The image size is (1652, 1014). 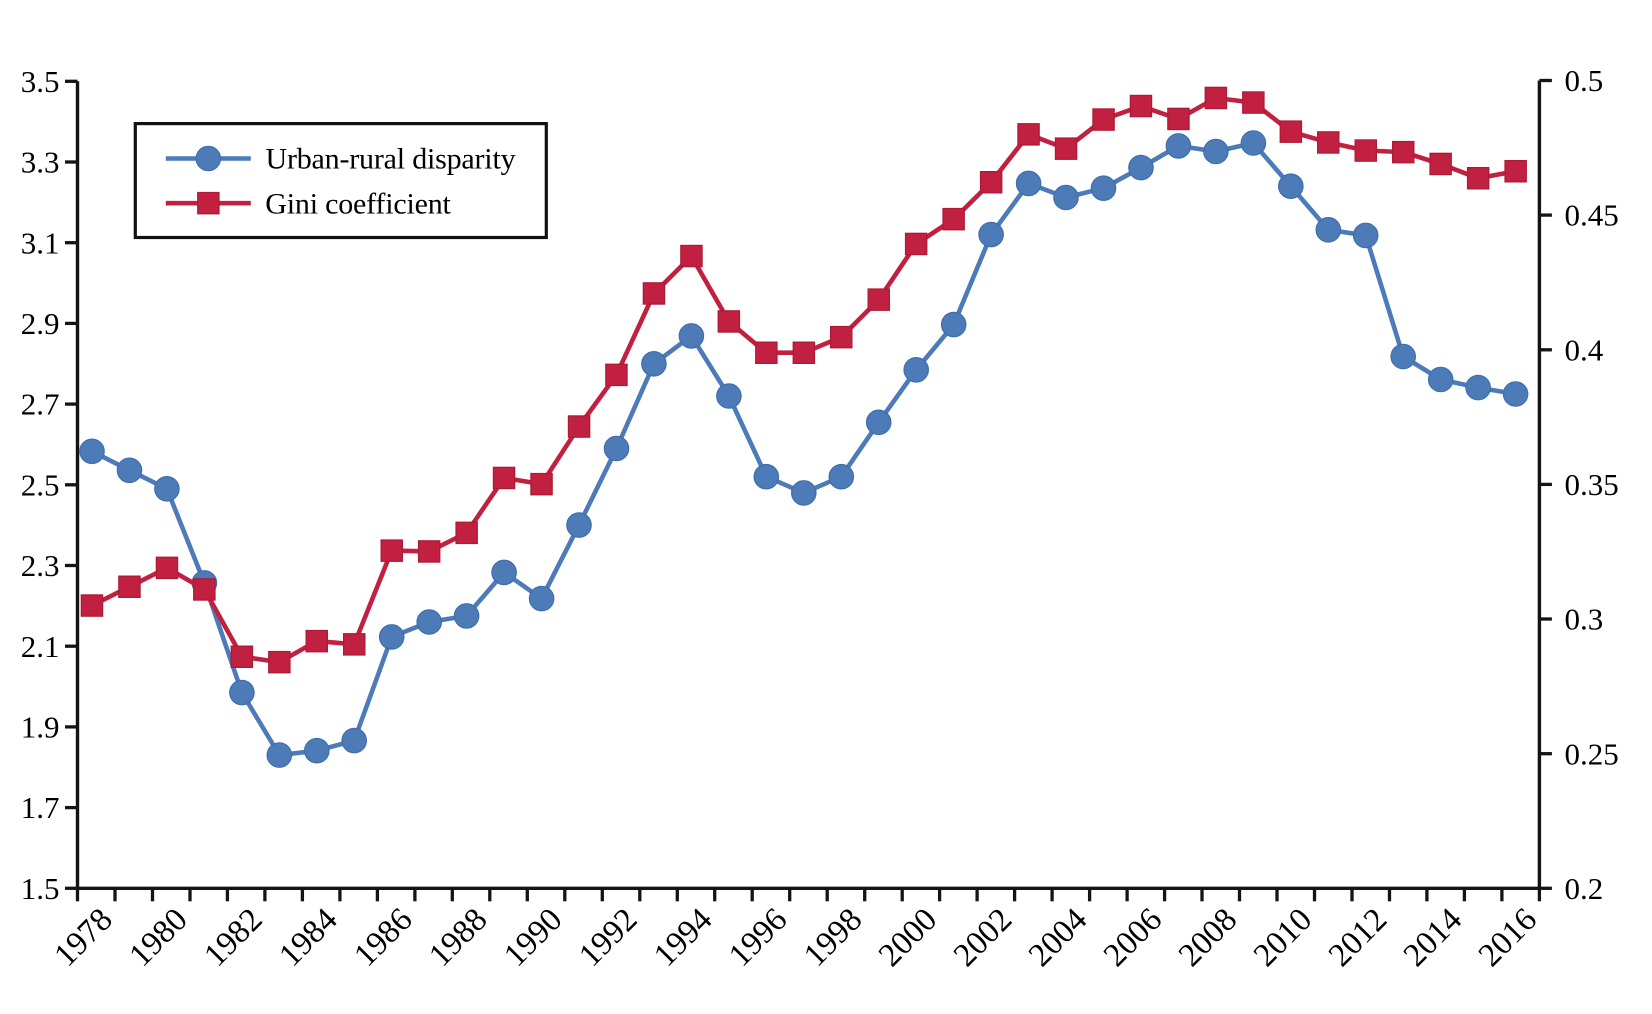 What do you see at coordinates (1592, 215) in the screenshot?
I see `svg-text: 0.45` at bounding box center [1592, 215].